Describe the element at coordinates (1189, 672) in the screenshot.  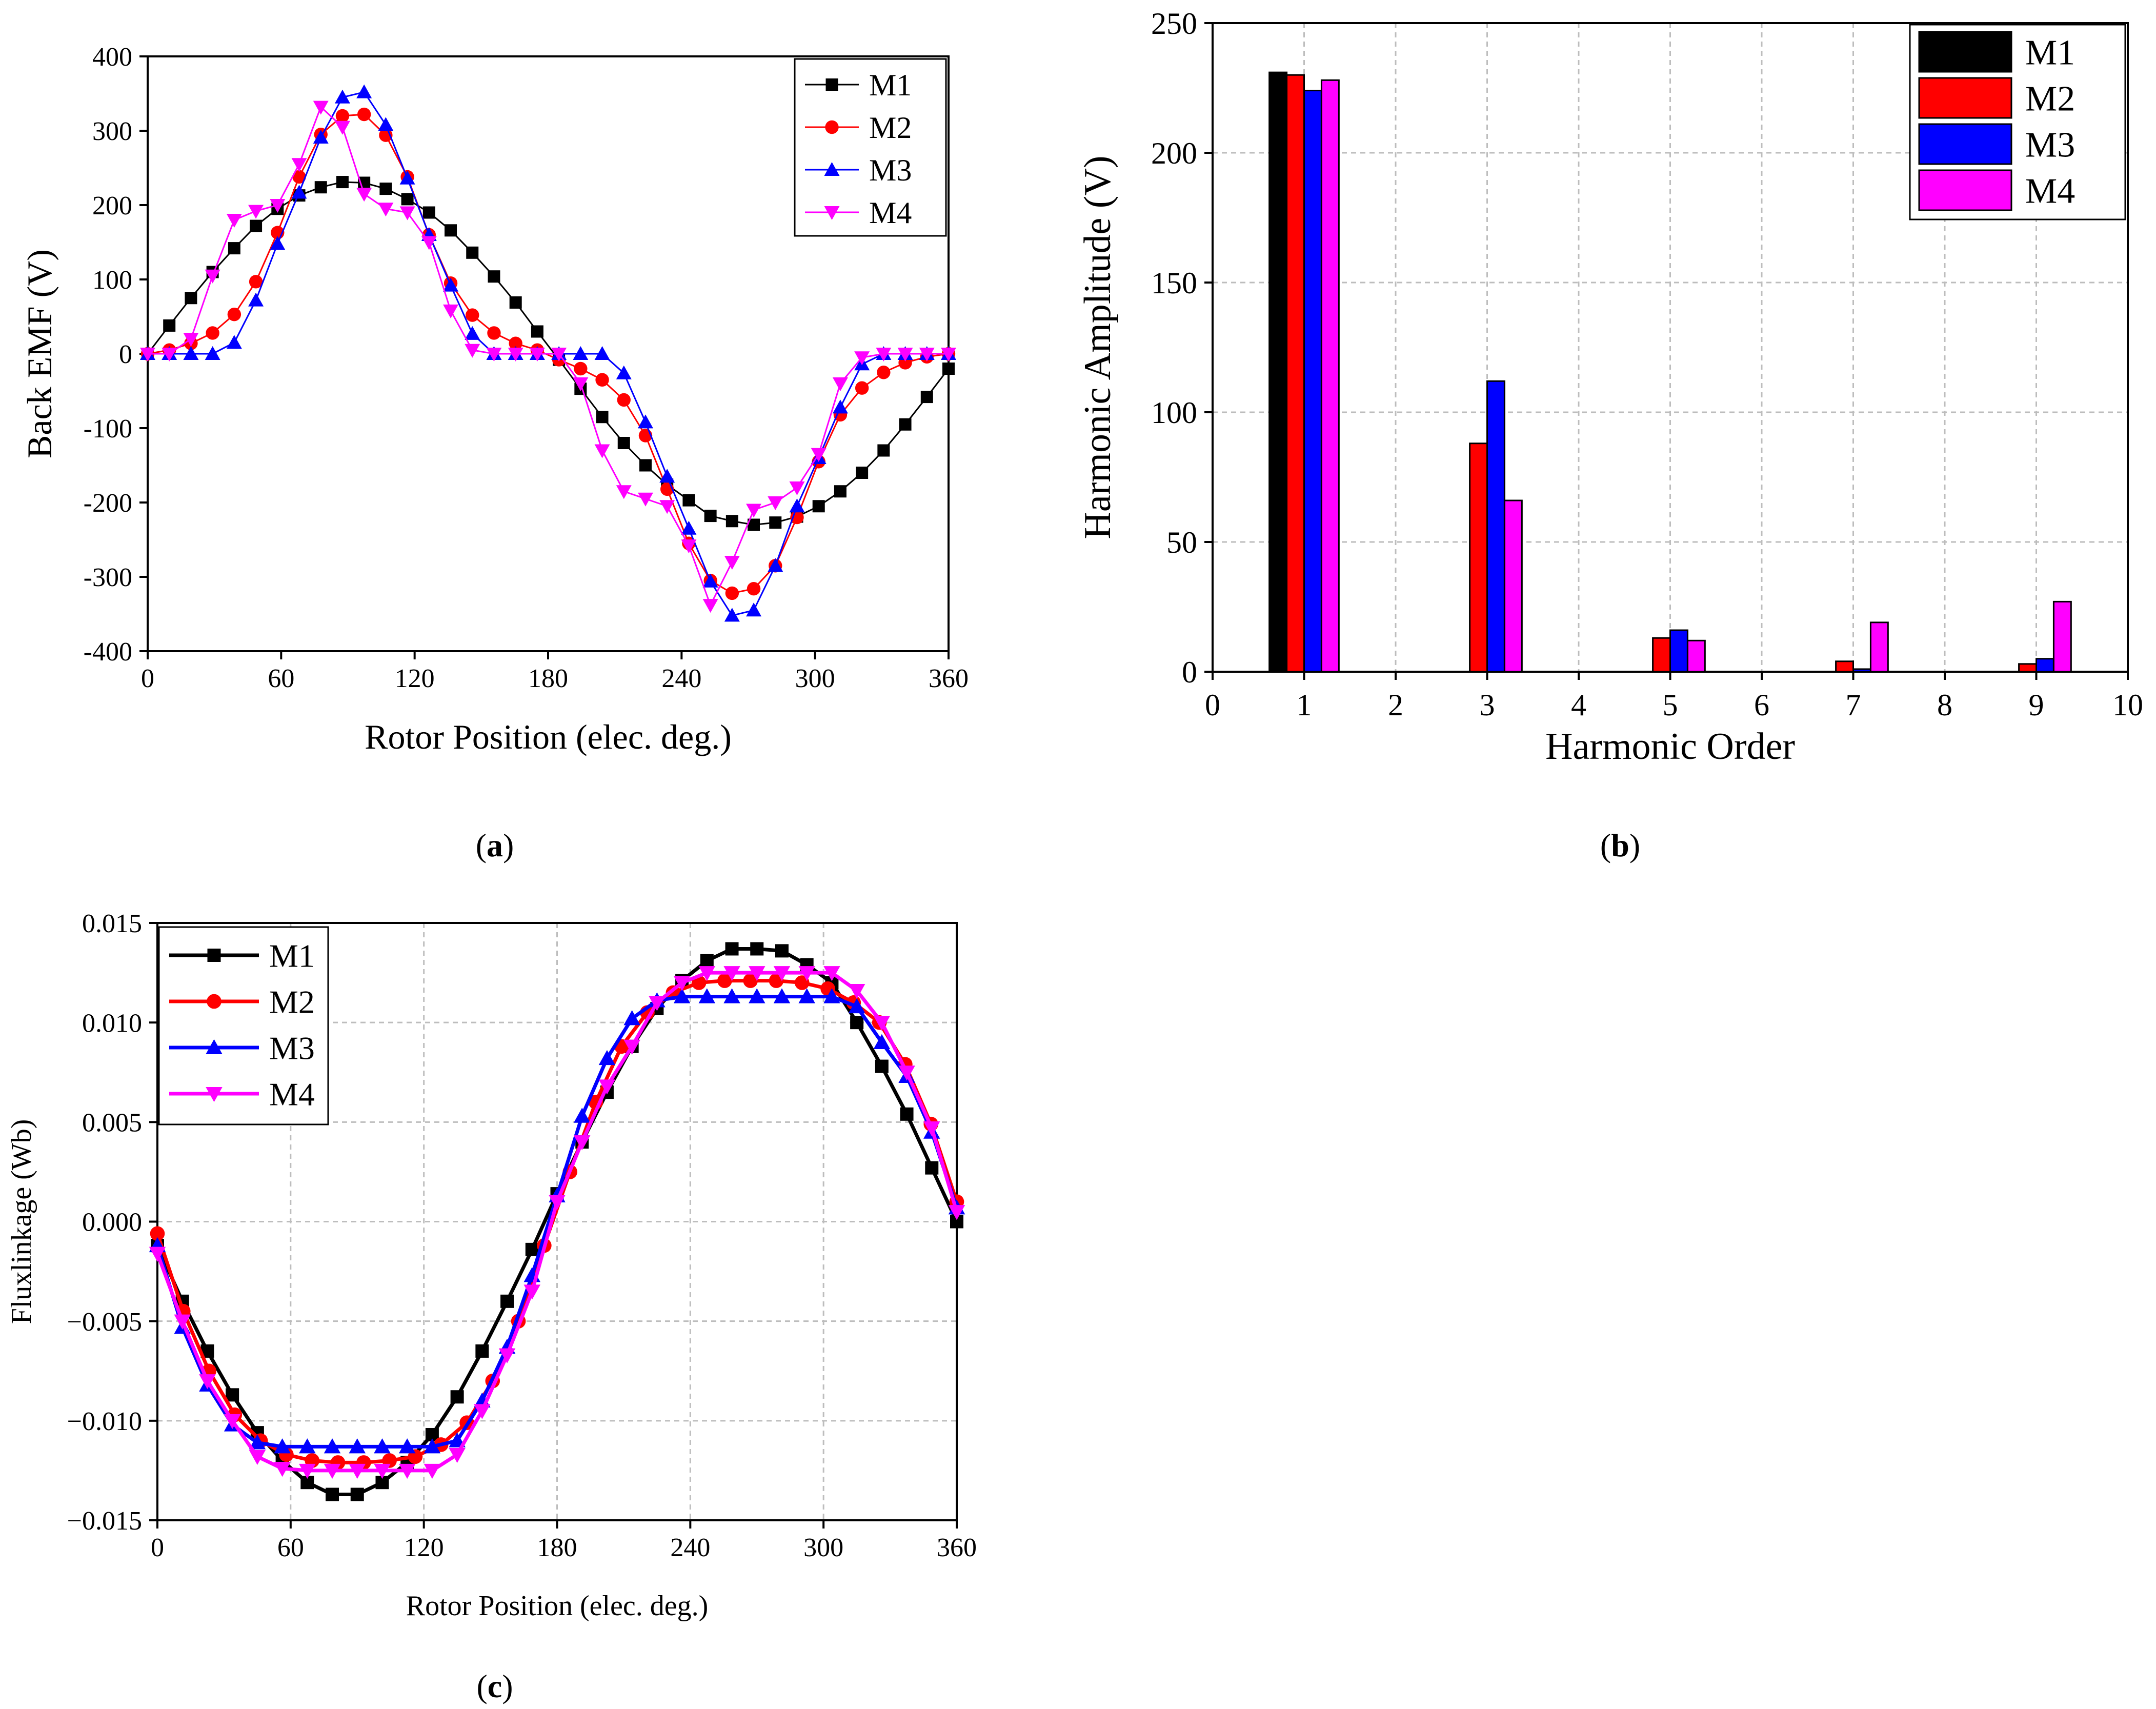
I see `y-tick-label: 0` at that location.